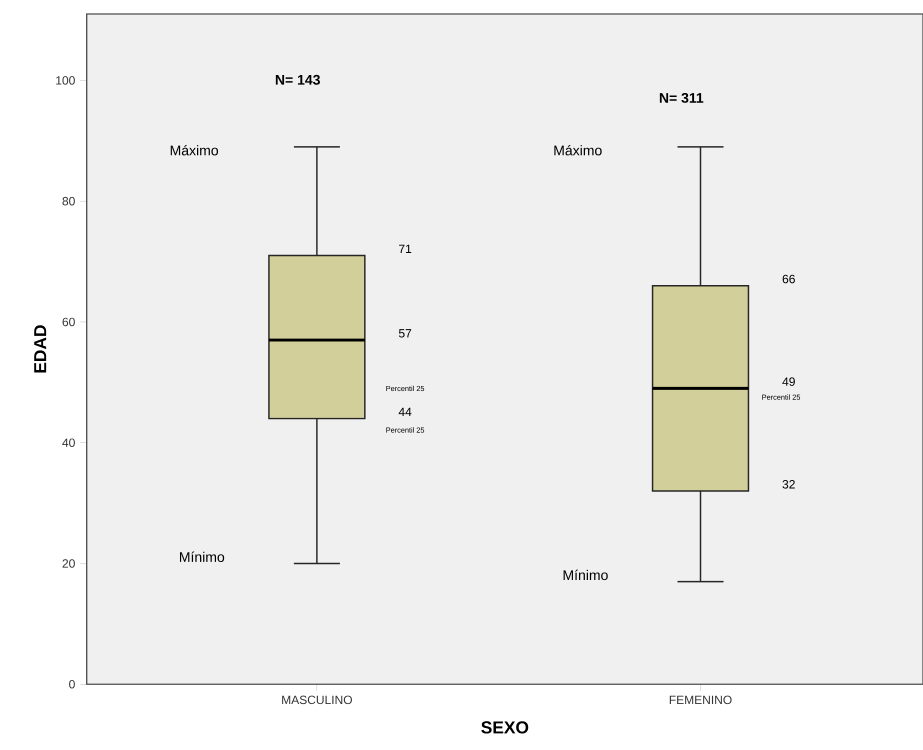  What do you see at coordinates (68, 443) in the screenshot?
I see `y-tick-label: 40` at bounding box center [68, 443].